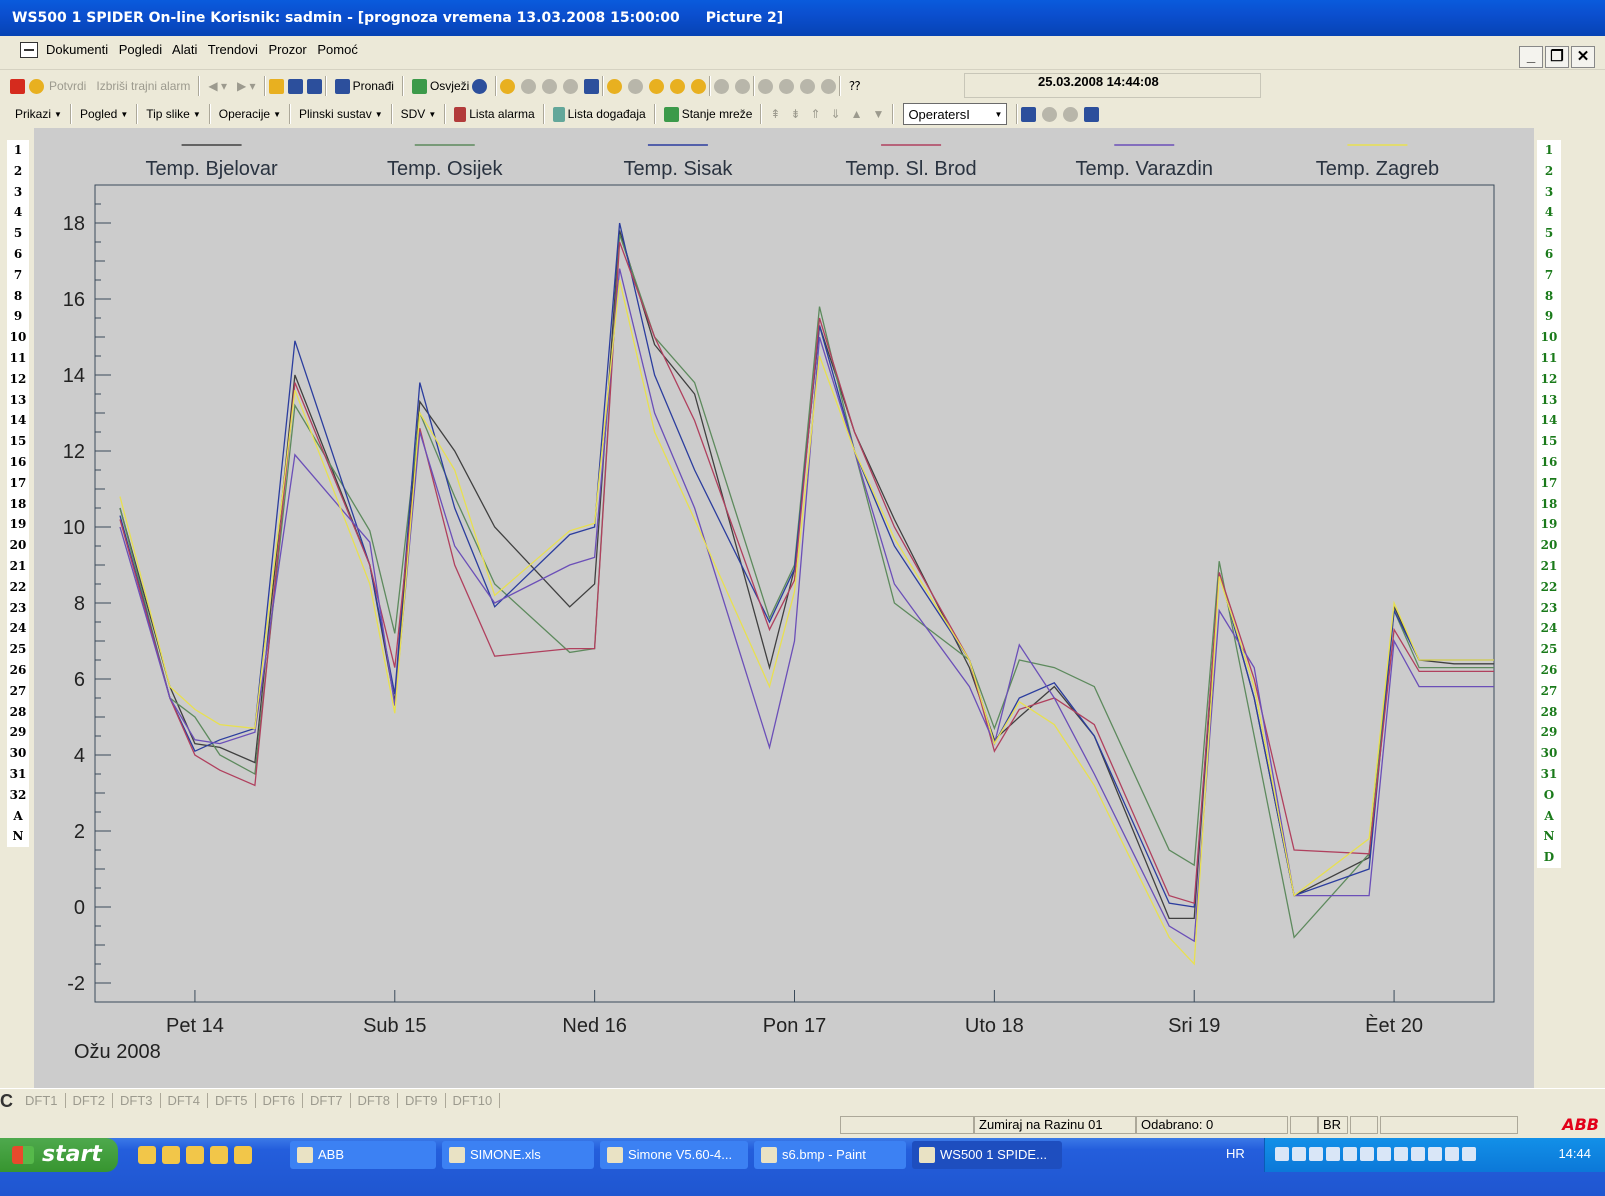  What do you see at coordinates (1549, 586) in the screenshot?
I see `right-channel-number: 22` at bounding box center [1549, 586].